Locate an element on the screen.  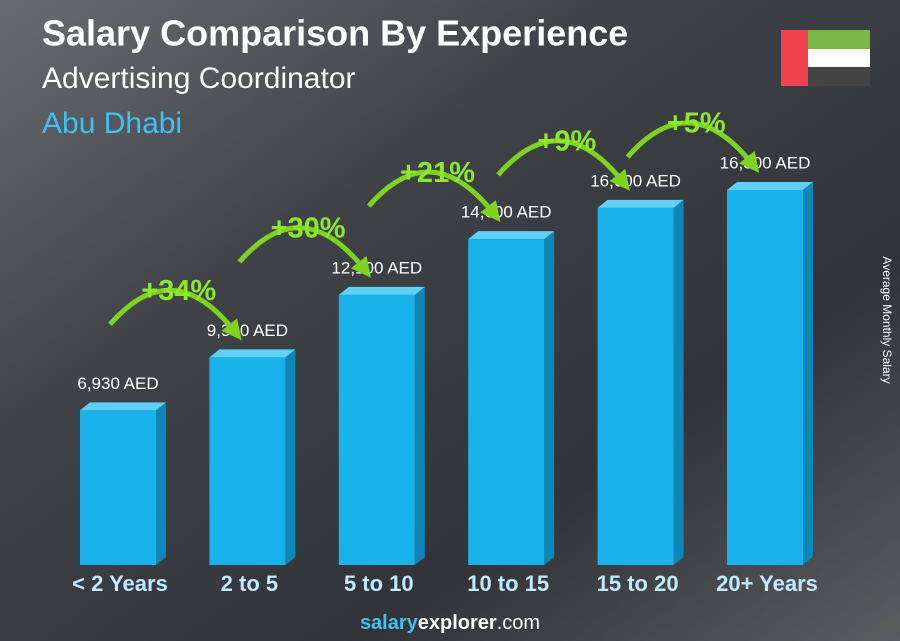
location: Abu Dhabi is located at coordinates (112, 123).